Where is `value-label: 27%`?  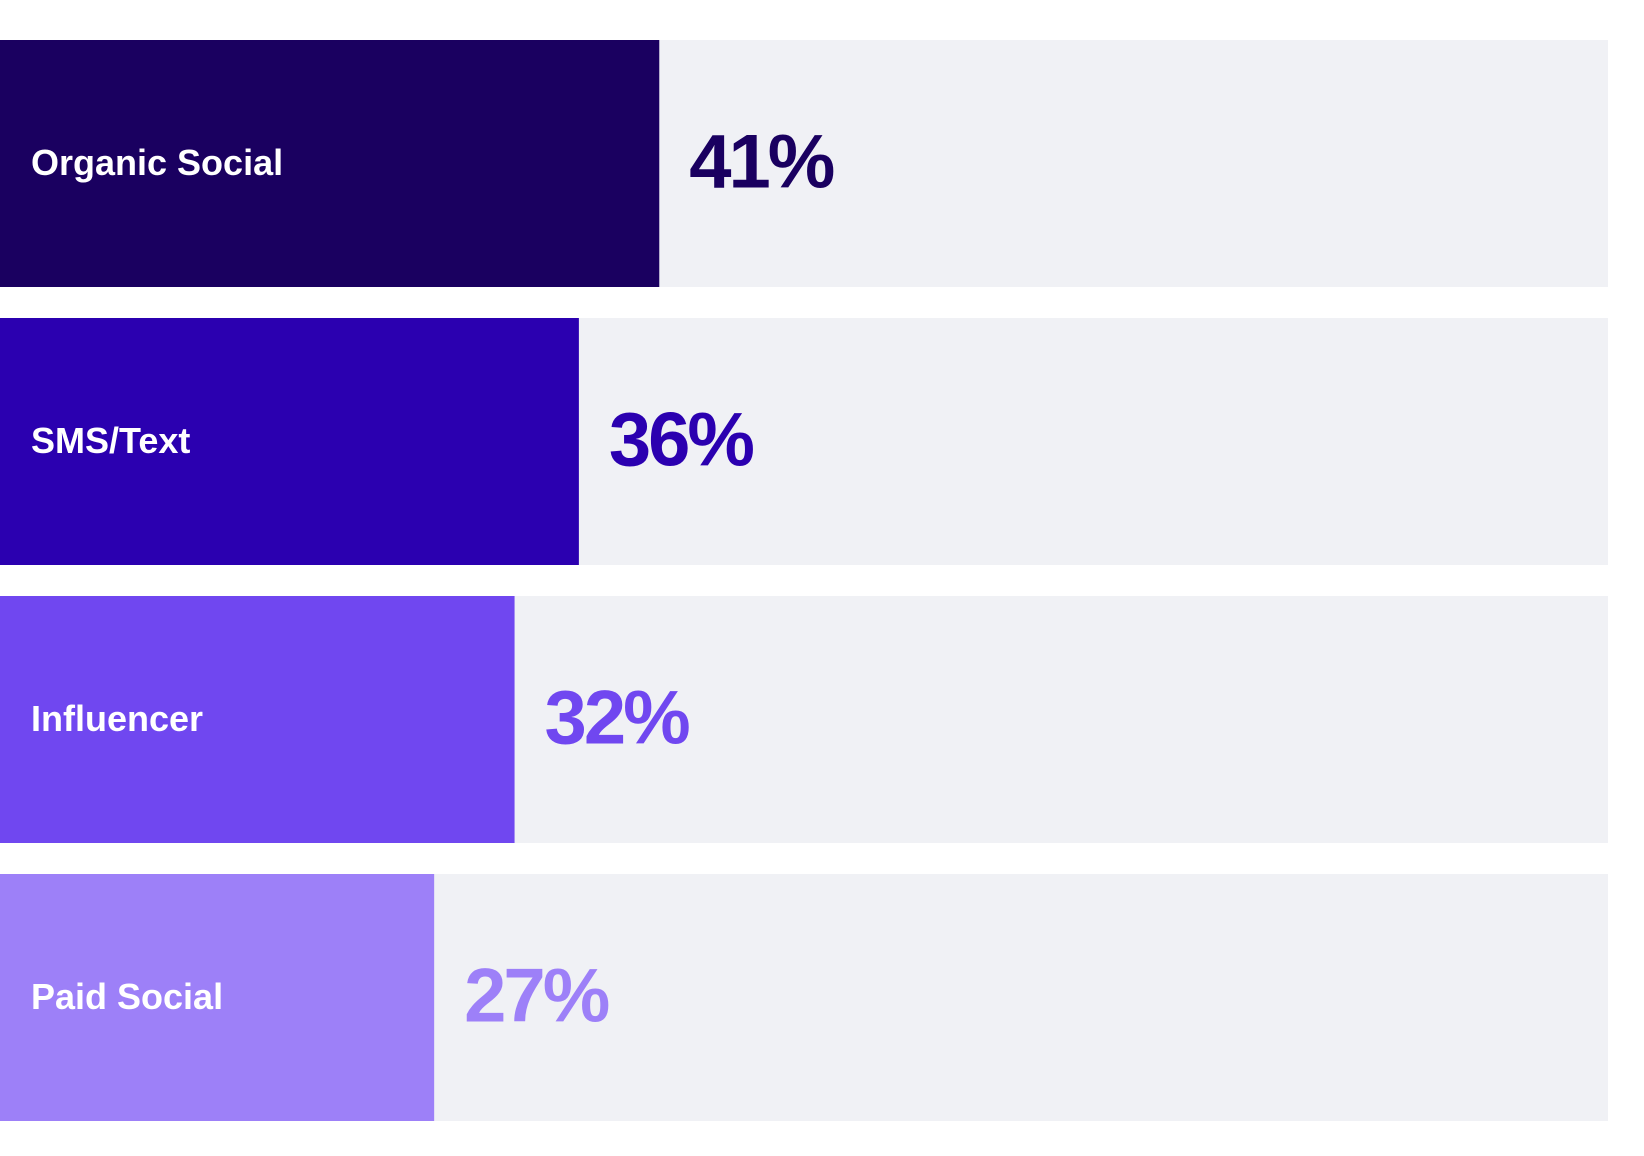 value-label: 27% is located at coordinates (536, 996).